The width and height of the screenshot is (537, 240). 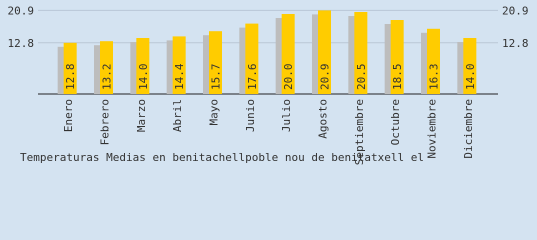 I want to click on y-tick-label: 12.8, so click(x=21, y=43).